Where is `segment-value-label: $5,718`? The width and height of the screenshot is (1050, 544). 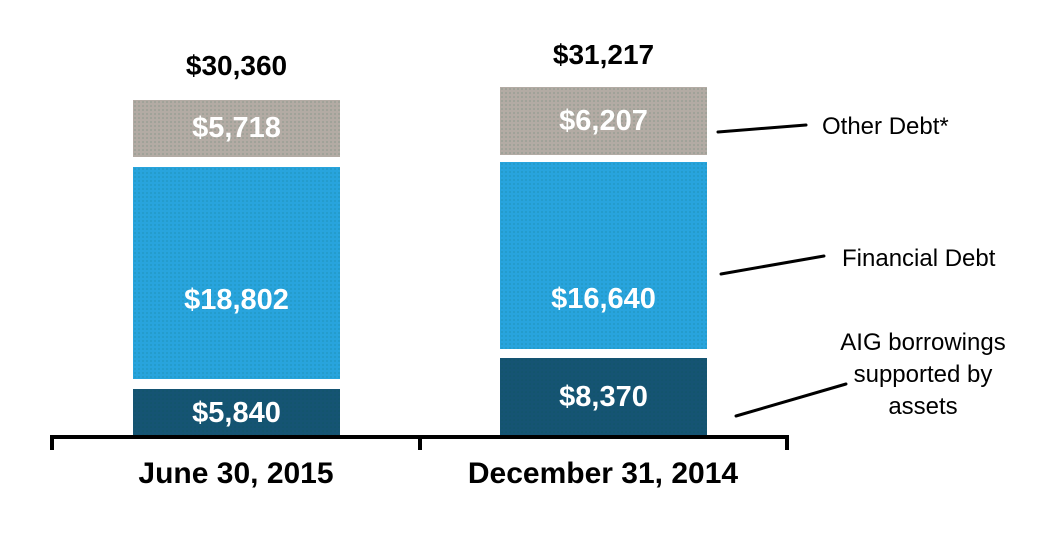 segment-value-label: $5,718 is located at coordinates (236, 128).